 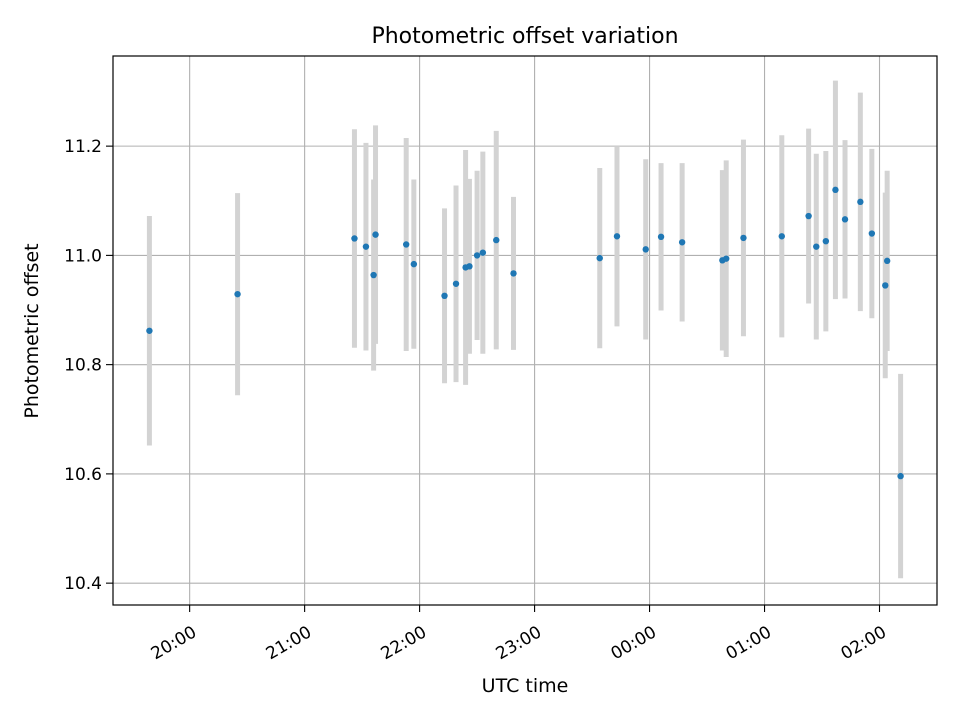 I want to click on y-axis-label: Photometric offset, so click(x=32, y=330).